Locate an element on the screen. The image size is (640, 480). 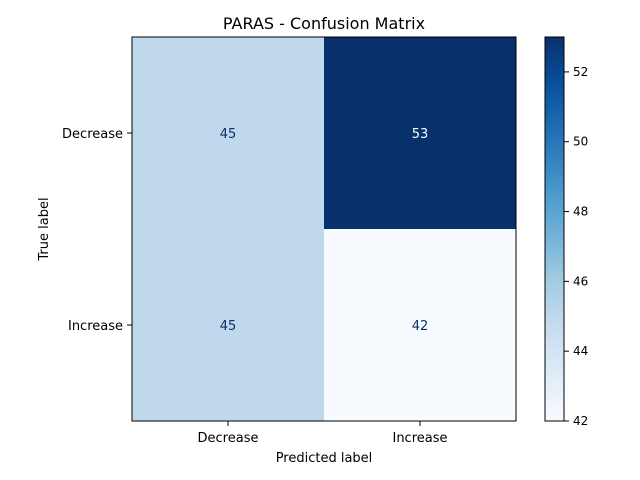
x-axis-label: Predicted label is located at coordinates (324, 458).